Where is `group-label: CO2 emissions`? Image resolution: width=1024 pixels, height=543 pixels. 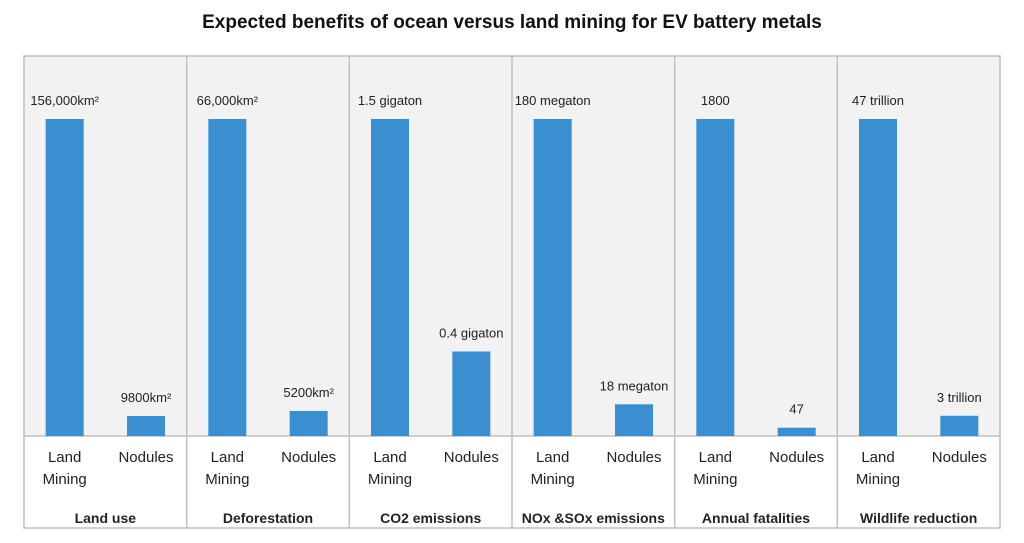
group-label: CO2 emissions is located at coordinates (430, 518).